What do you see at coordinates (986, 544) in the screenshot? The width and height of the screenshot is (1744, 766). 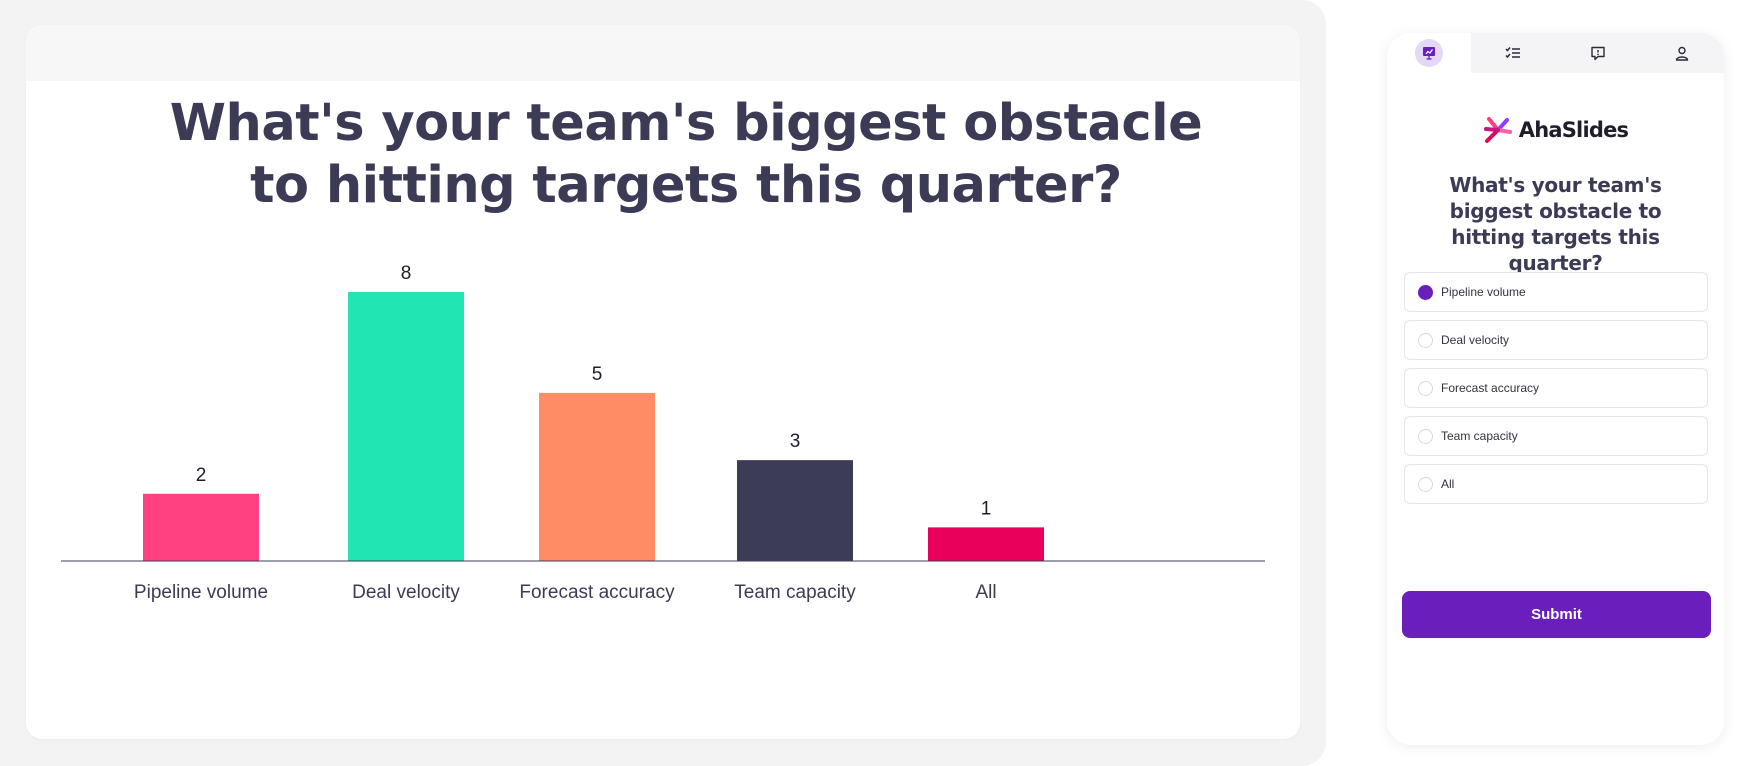 I see `bar-all` at bounding box center [986, 544].